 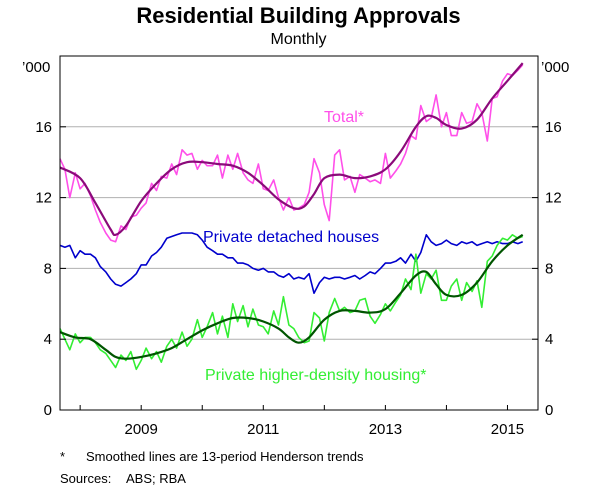 What do you see at coordinates (36, 67) in the screenshot?
I see `y-unit-left: ’000` at bounding box center [36, 67].